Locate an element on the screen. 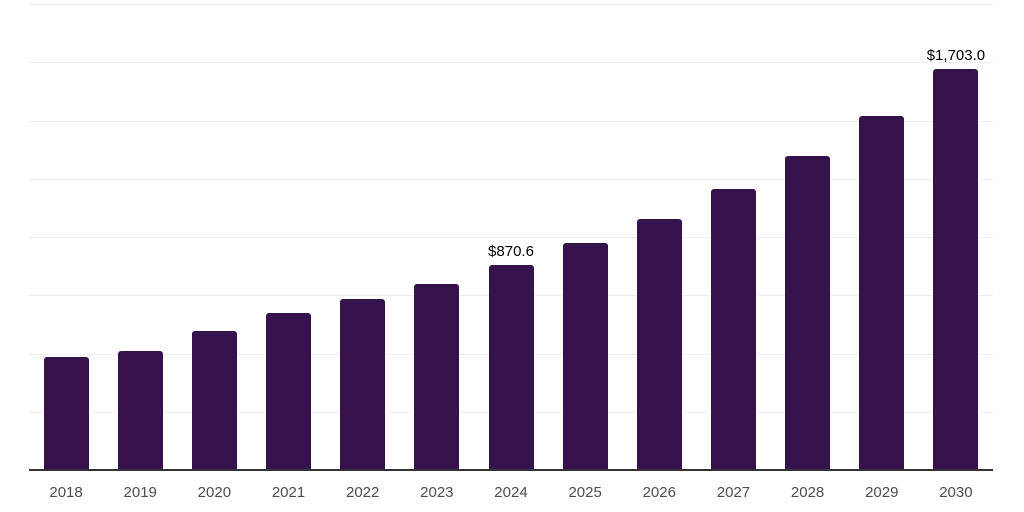  x-tick-label: 2030 is located at coordinates (956, 492).